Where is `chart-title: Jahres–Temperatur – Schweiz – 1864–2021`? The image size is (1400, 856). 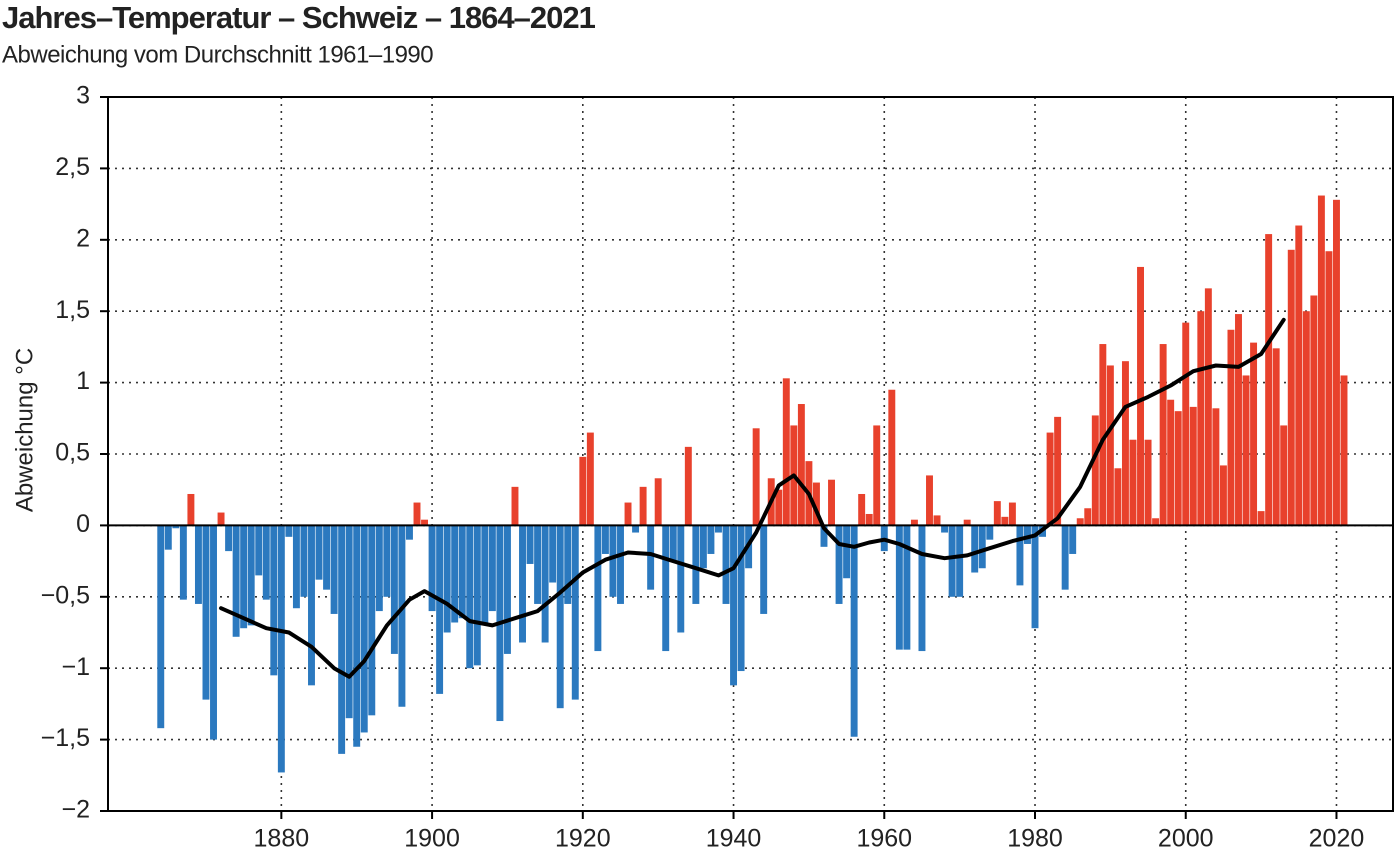
chart-title: Jahres–Temperatur – Schweiz – 1864–2021 is located at coordinates (299, 17).